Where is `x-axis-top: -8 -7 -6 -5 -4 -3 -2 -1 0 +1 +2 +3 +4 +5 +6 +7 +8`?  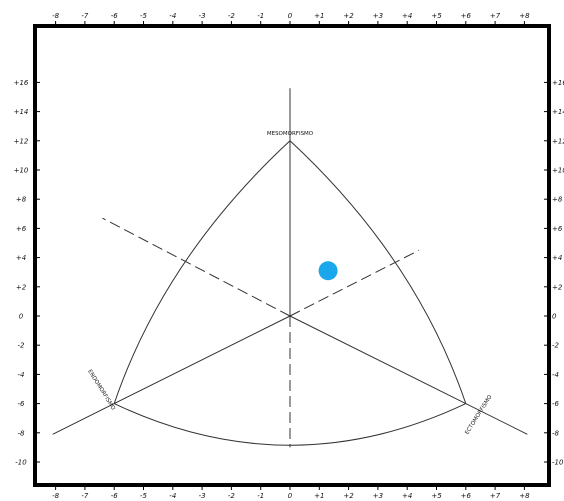
x-axis-top: -8 -7 -6 -5 -4 -3 -2 -1 0 +1 +2 +3 +4 +5 +6 +7 +8 is located at coordinates (291, 19).